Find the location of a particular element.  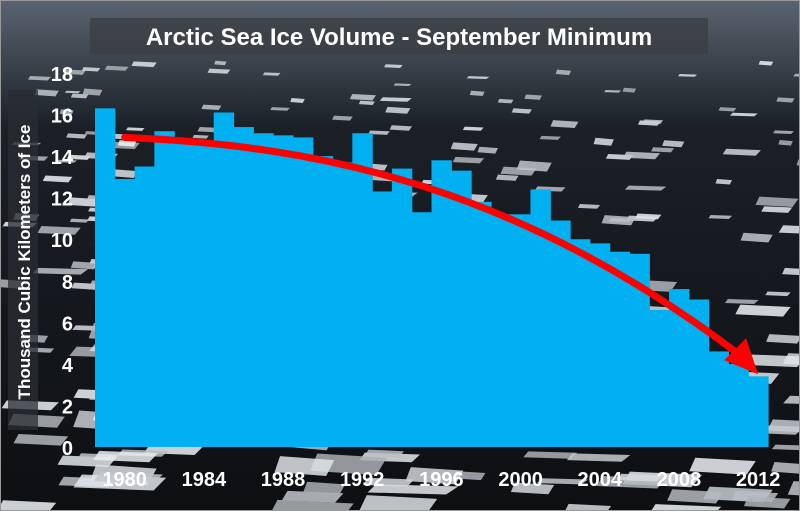

x-tick-2012: 2012 is located at coordinates (758, 480).